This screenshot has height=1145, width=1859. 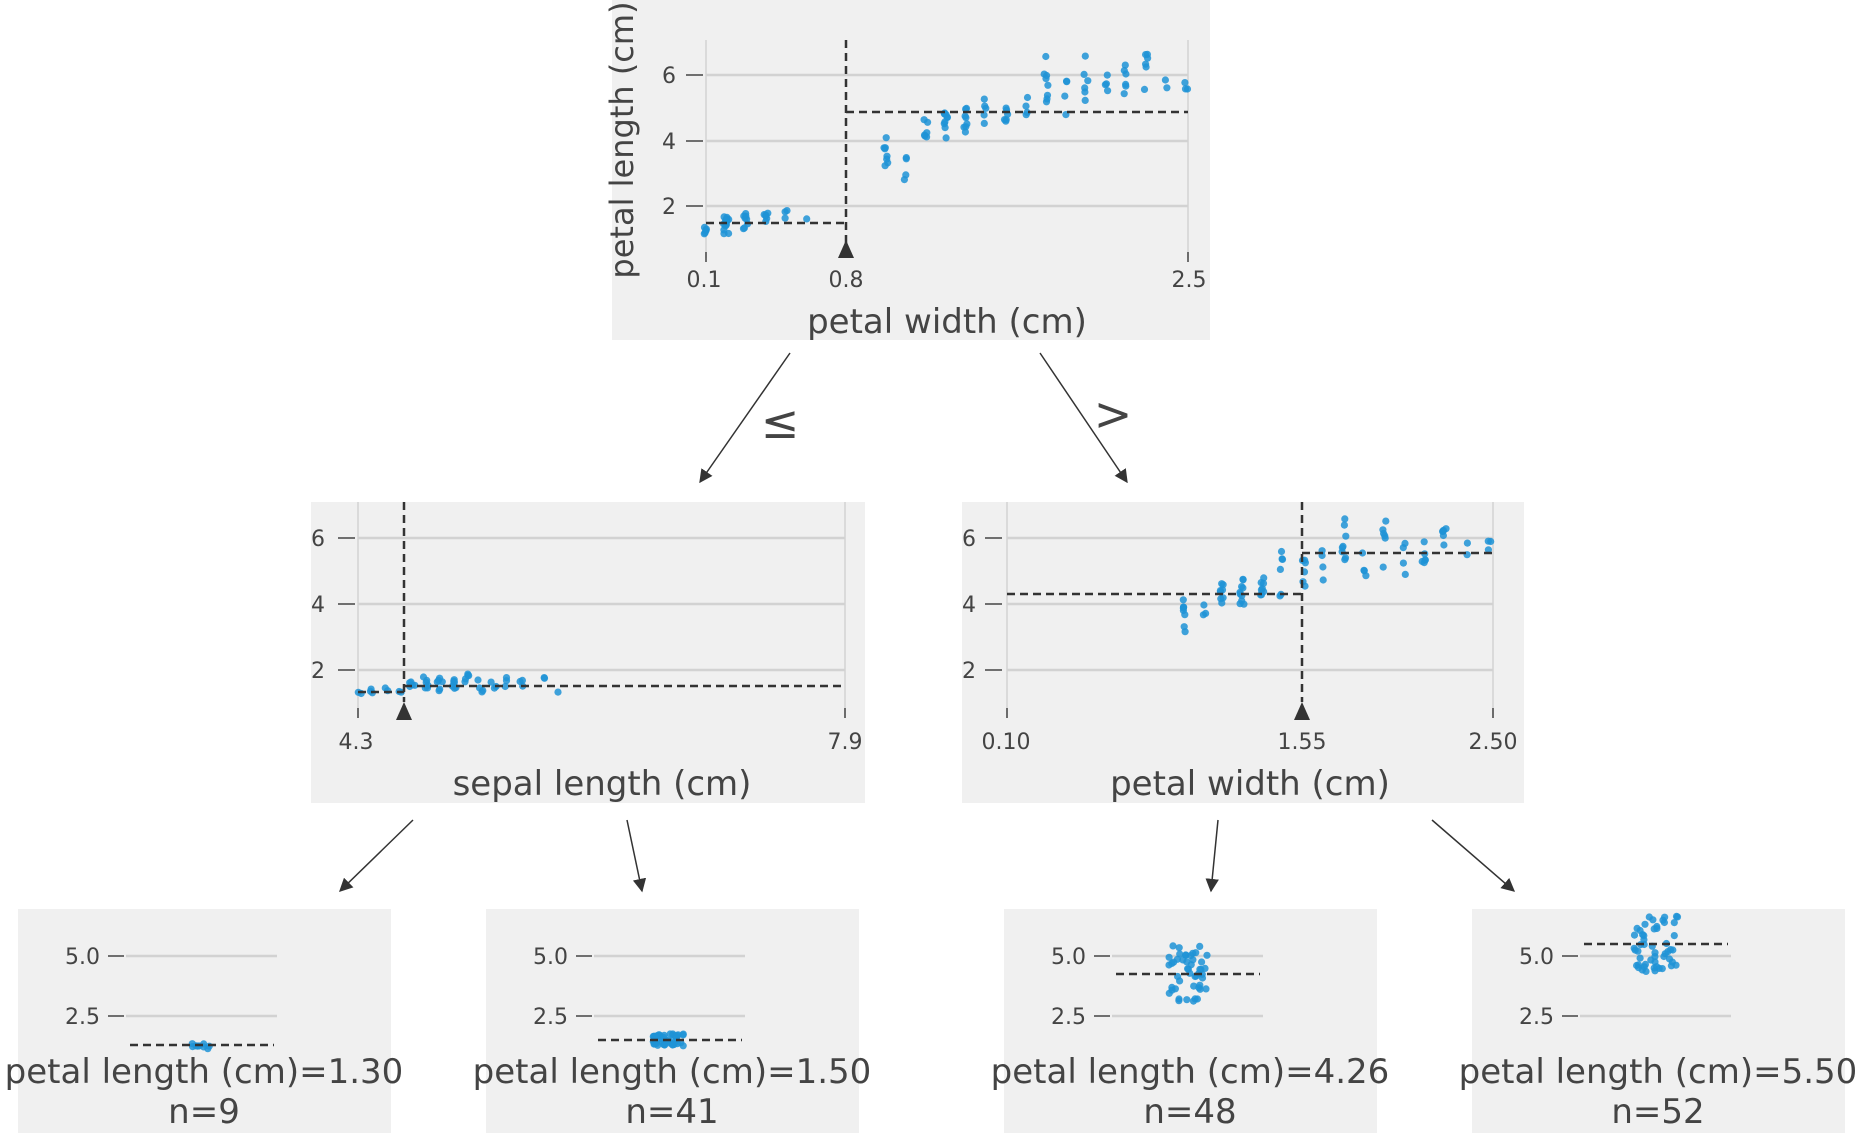 I want to click on root-xtick-label: 2.5, so click(x=1189, y=280).